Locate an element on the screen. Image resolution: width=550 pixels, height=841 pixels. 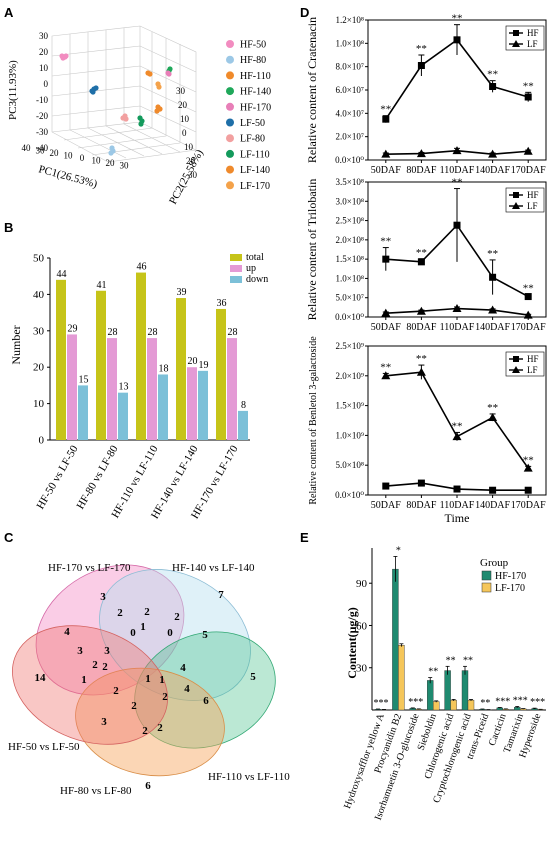
line-ytick: 2.0×10⁸ is located at coordinates (350, 240).